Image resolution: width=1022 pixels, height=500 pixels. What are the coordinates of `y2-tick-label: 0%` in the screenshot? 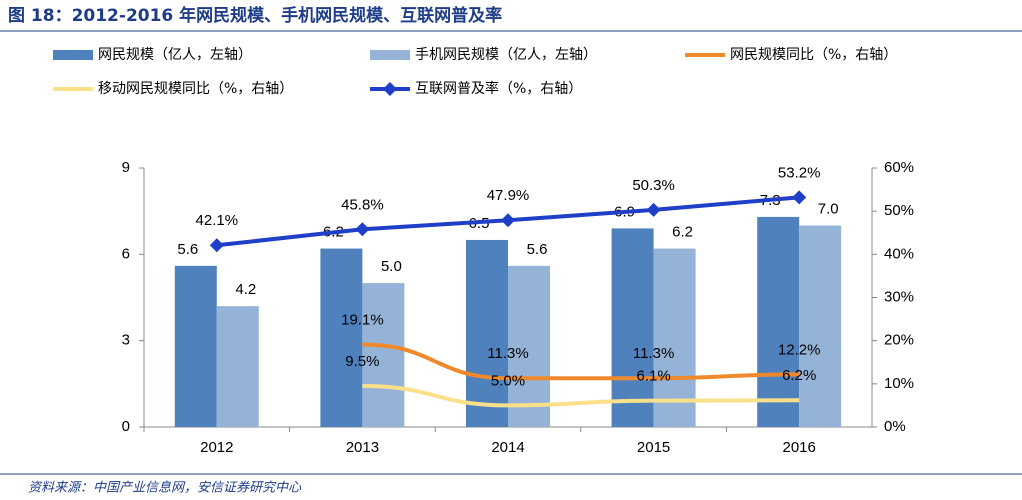 It's located at (895, 426).